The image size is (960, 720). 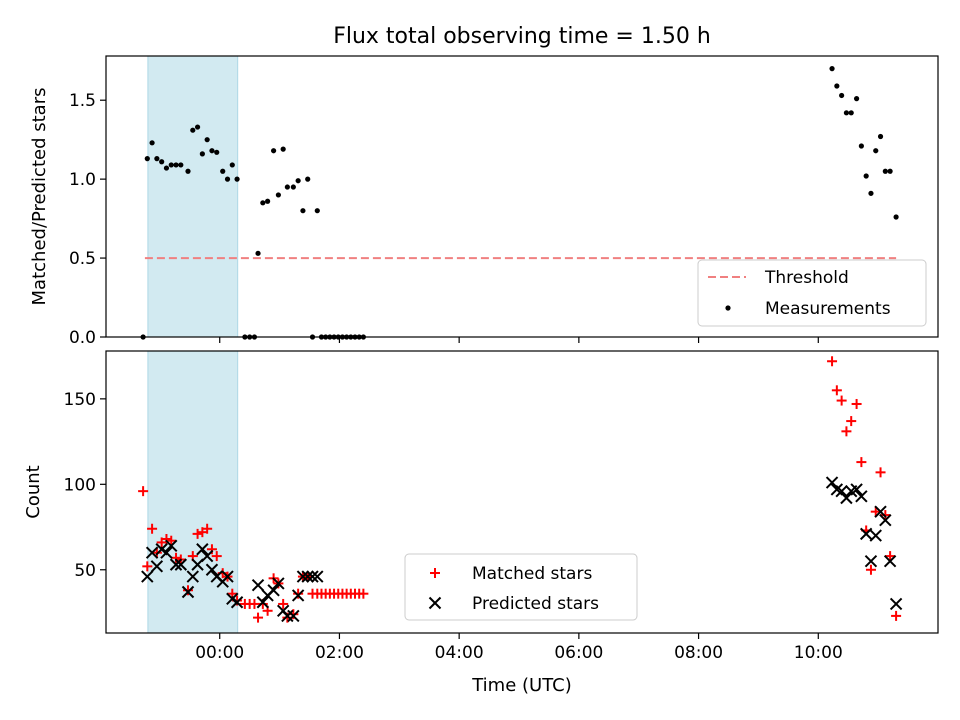 I want to click on x-tick-label: 00:00, so click(x=219, y=653).